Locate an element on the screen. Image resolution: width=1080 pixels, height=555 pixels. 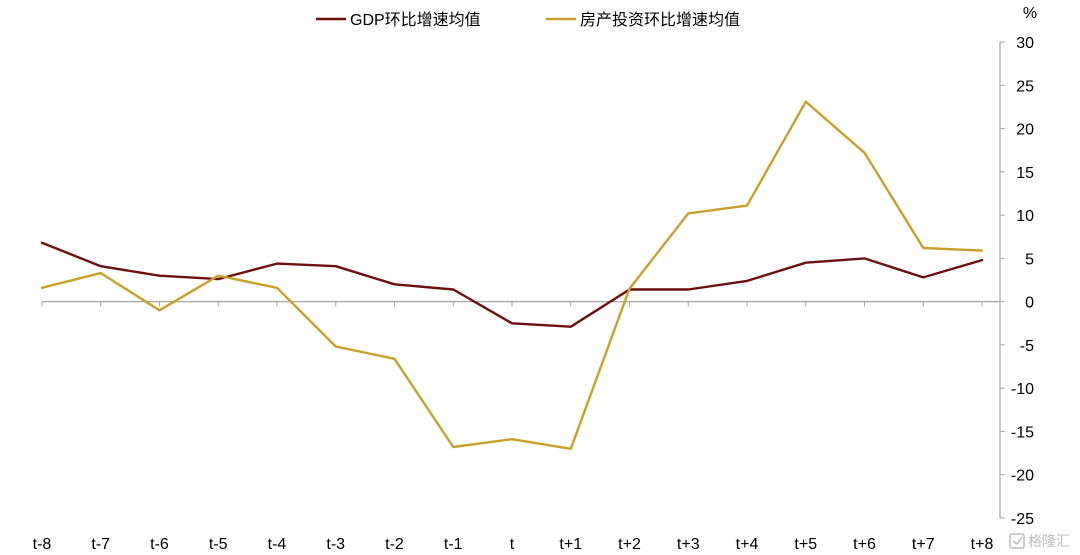
y-tick-label: 15 is located at coordinates (1025, 173).